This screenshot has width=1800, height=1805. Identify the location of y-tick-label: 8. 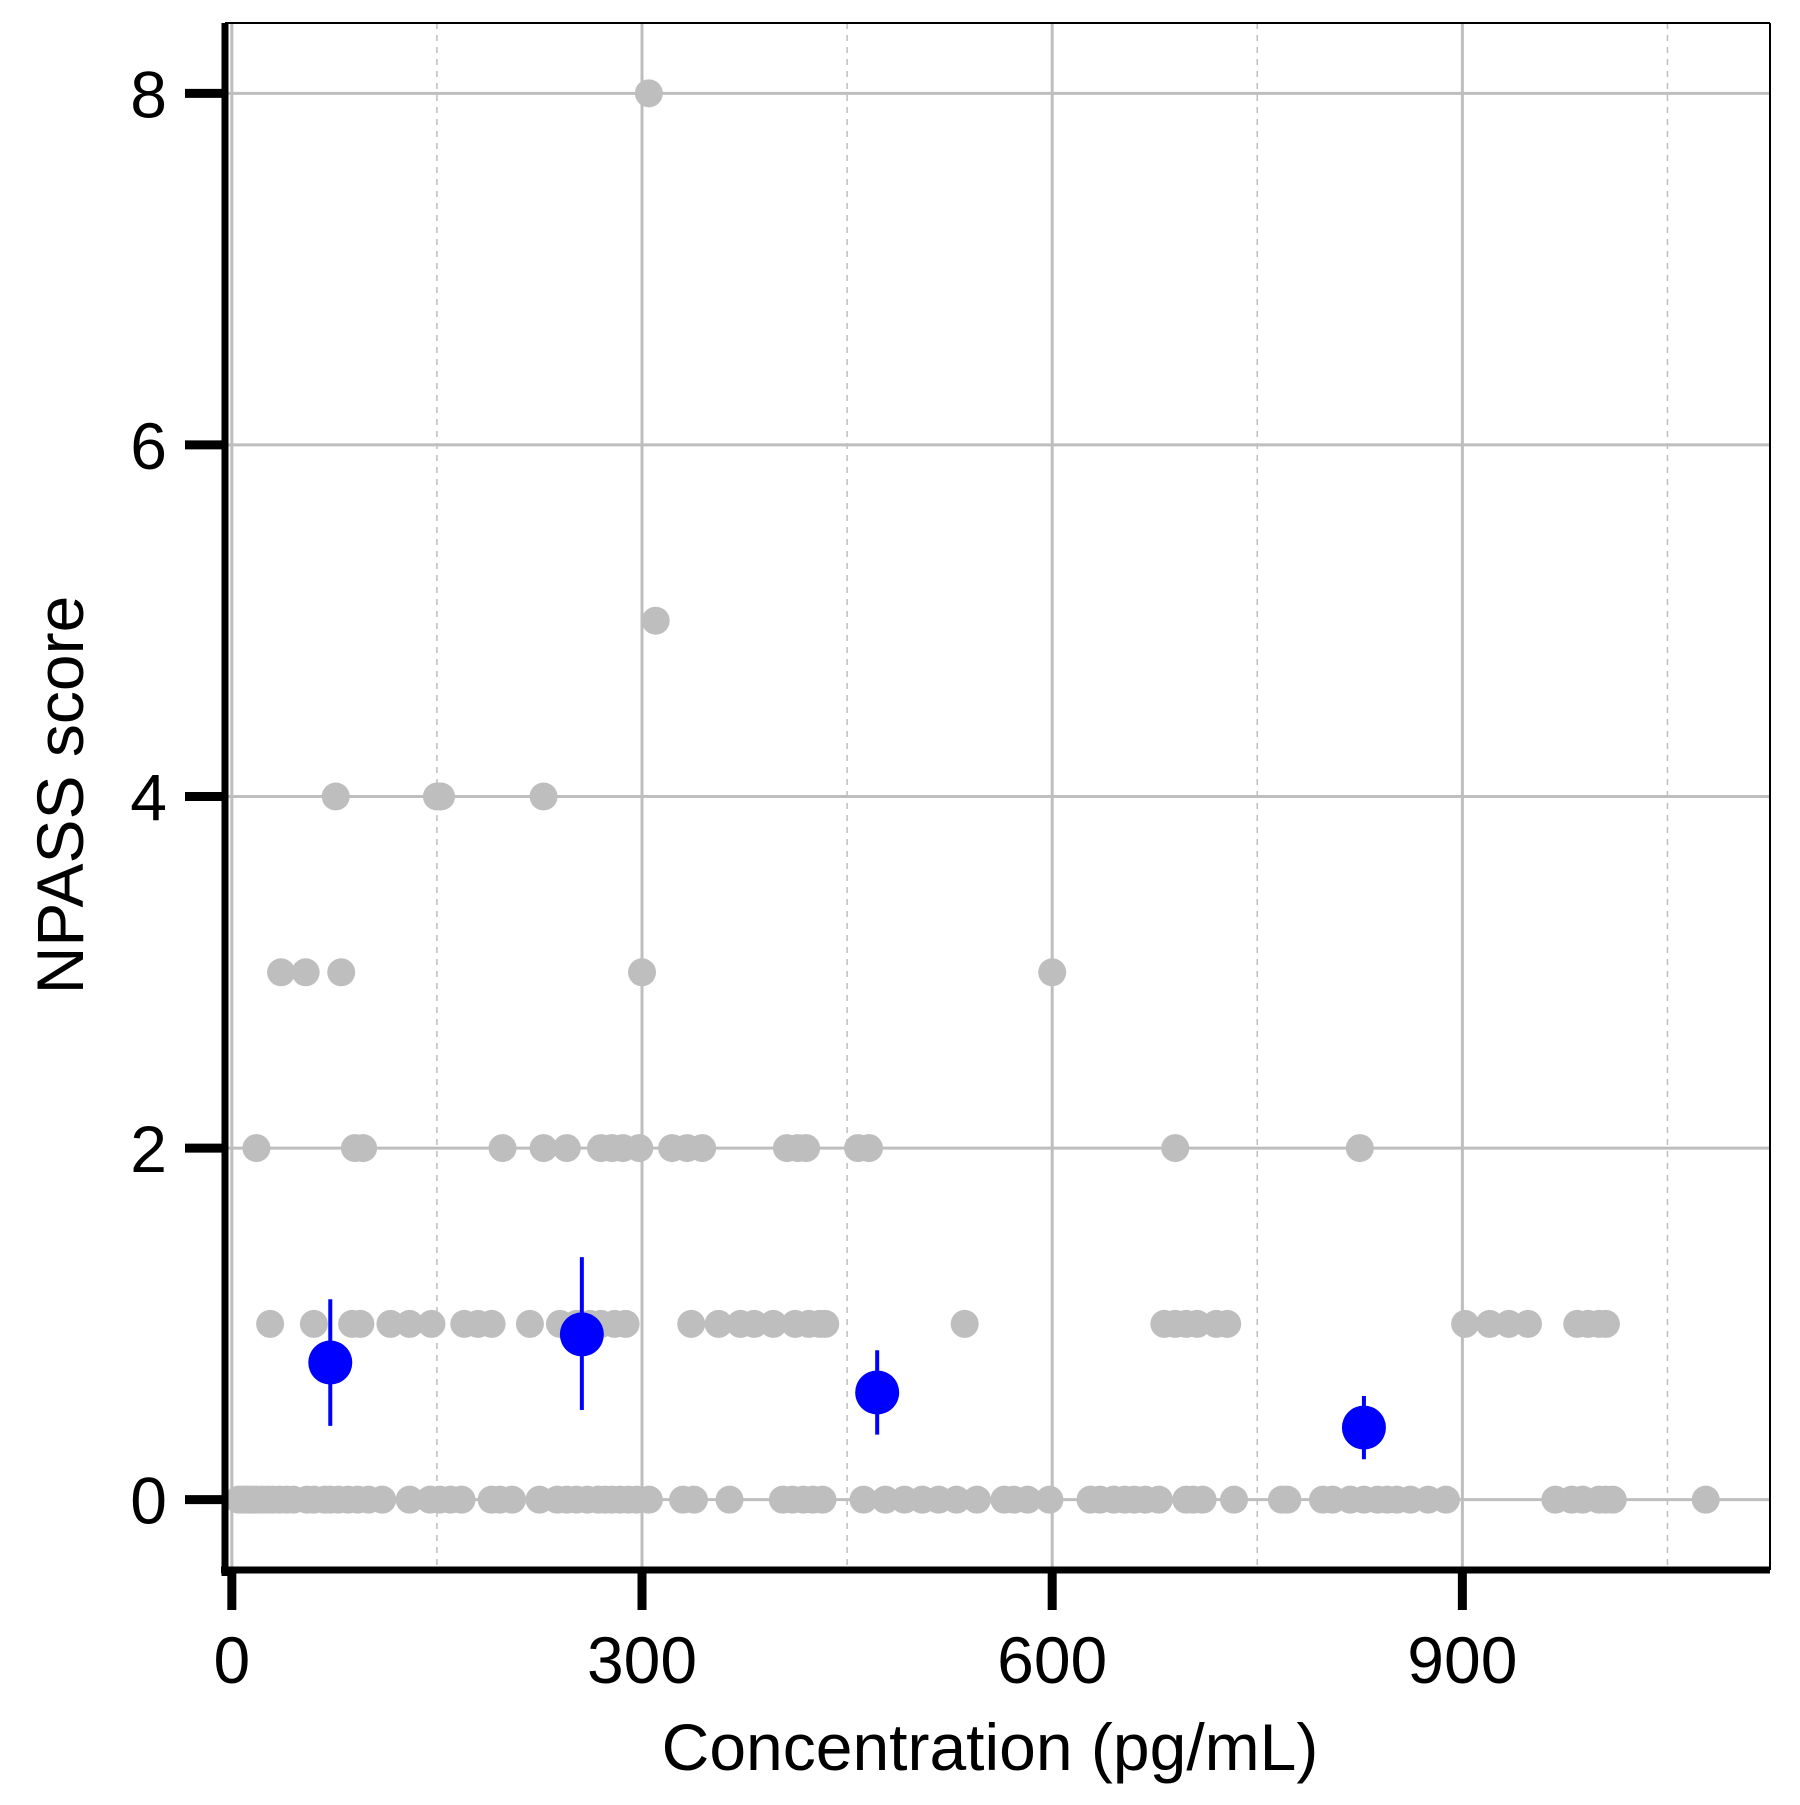
(148, 94).